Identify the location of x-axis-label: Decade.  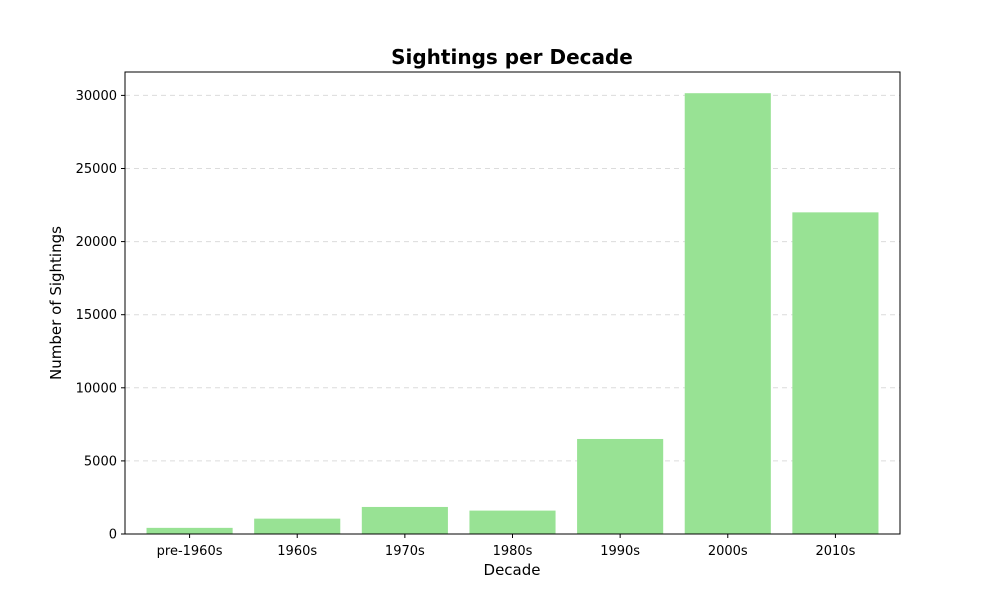
(512, 570).